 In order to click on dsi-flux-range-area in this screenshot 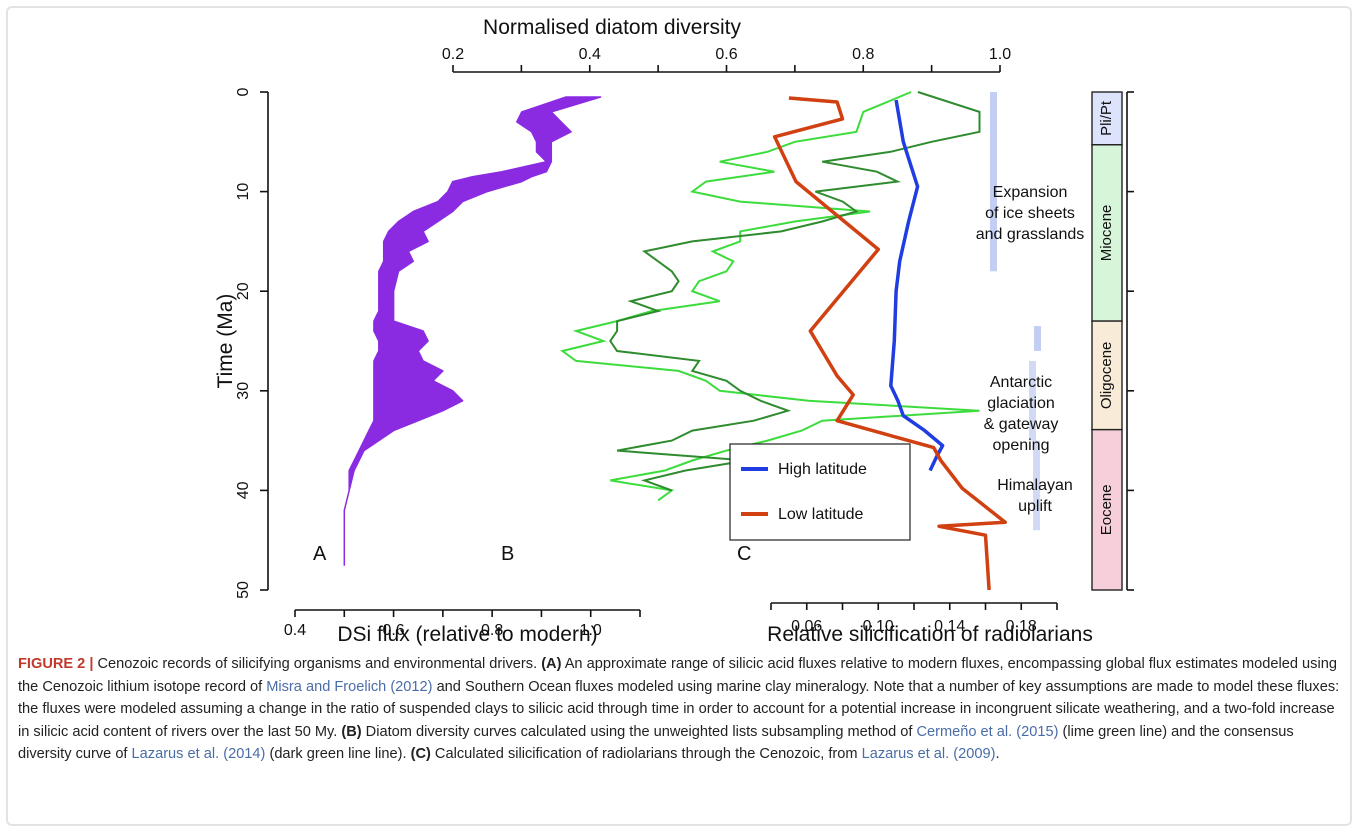, I will do `click(472, 331)`.